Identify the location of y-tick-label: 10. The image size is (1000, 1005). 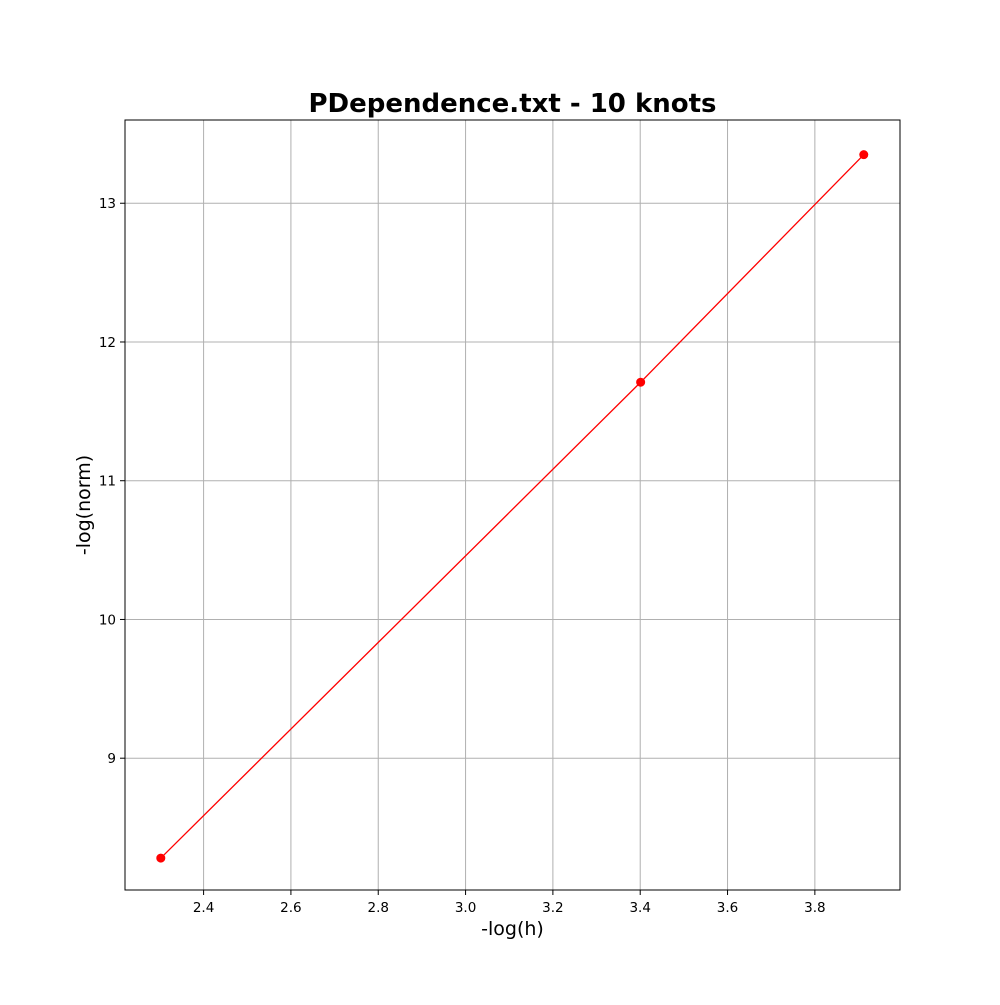
(107, 620).